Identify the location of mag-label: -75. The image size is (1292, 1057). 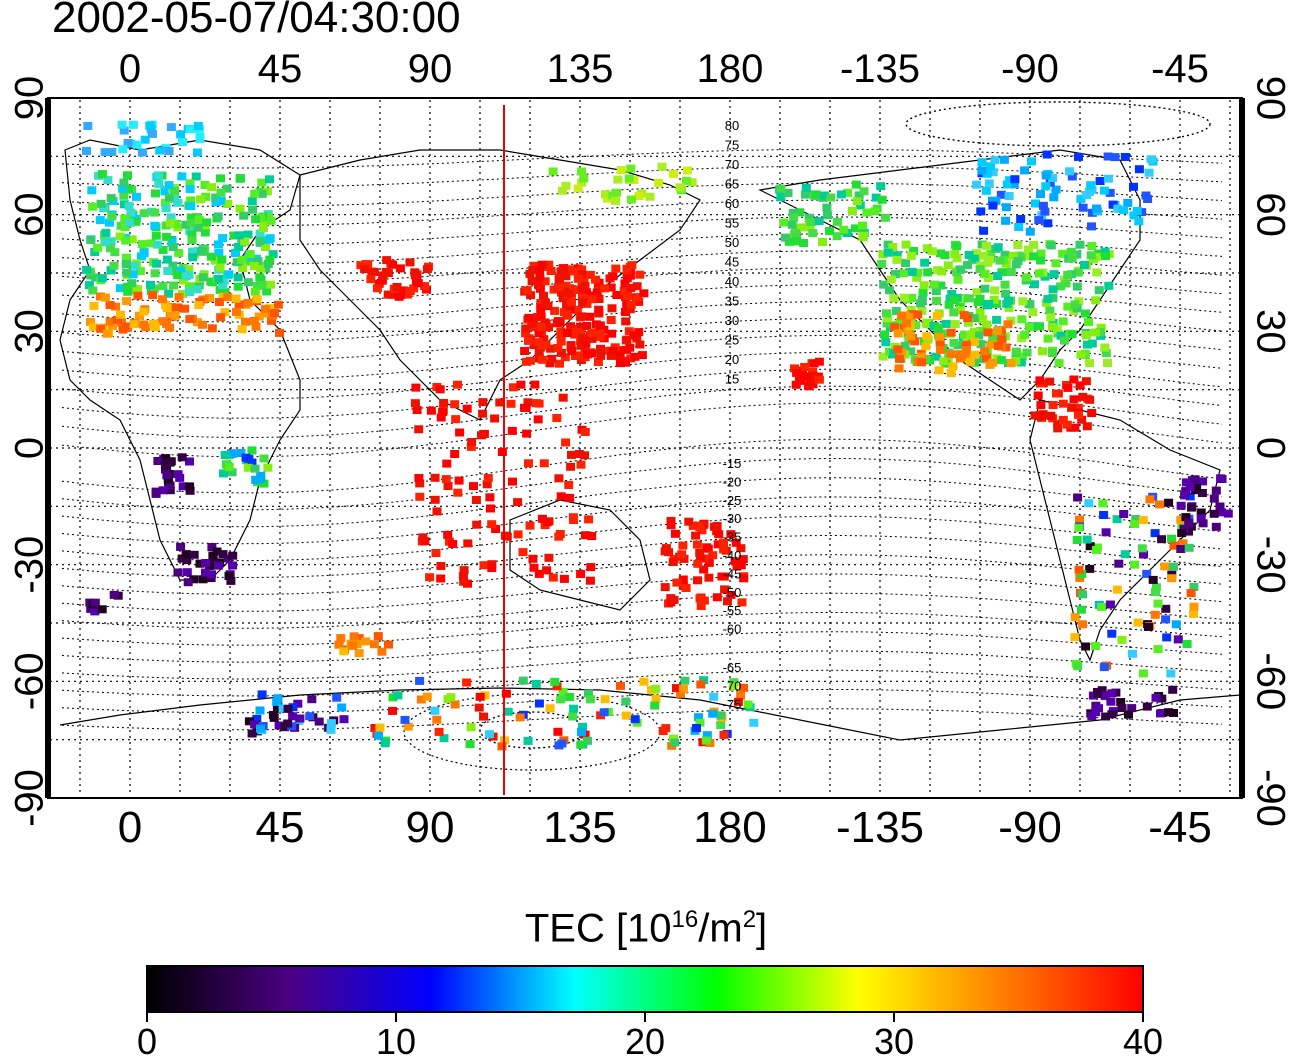
(732, 704).